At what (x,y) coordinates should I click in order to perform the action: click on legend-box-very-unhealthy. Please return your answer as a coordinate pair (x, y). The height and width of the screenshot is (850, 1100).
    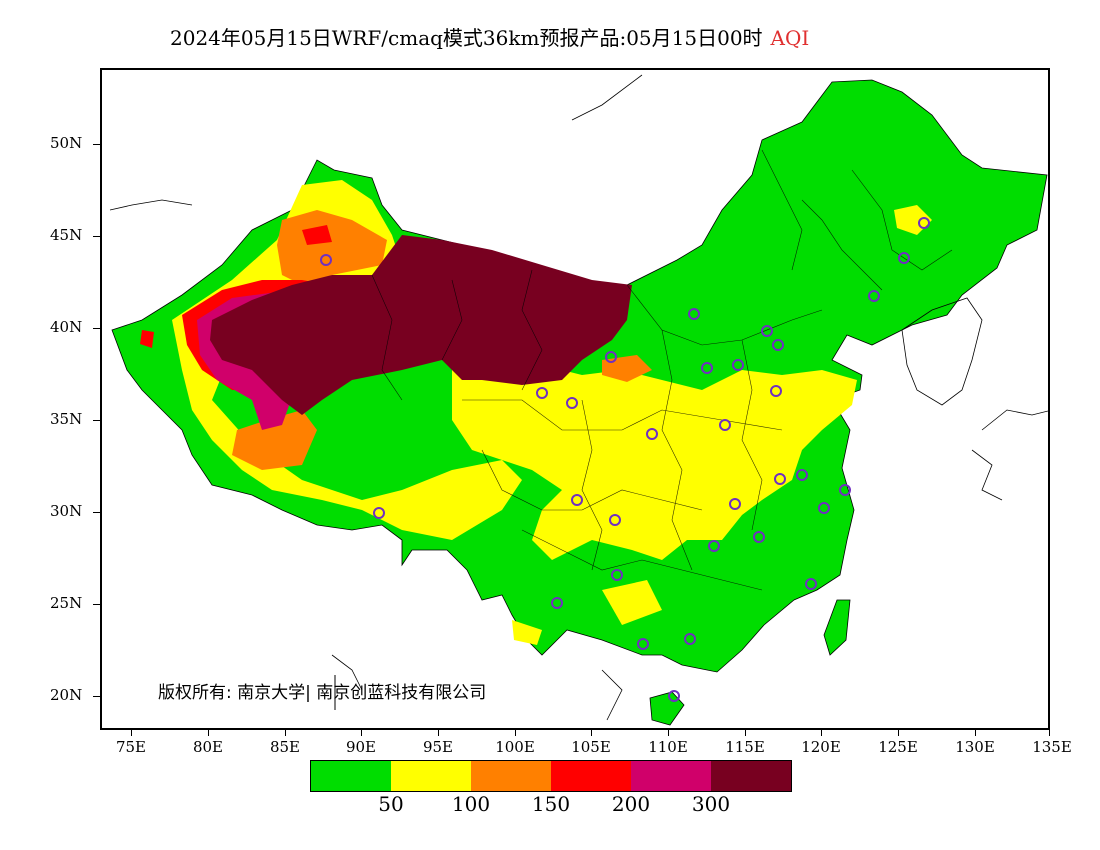
    Looking at the image, I should click on (671, 776).